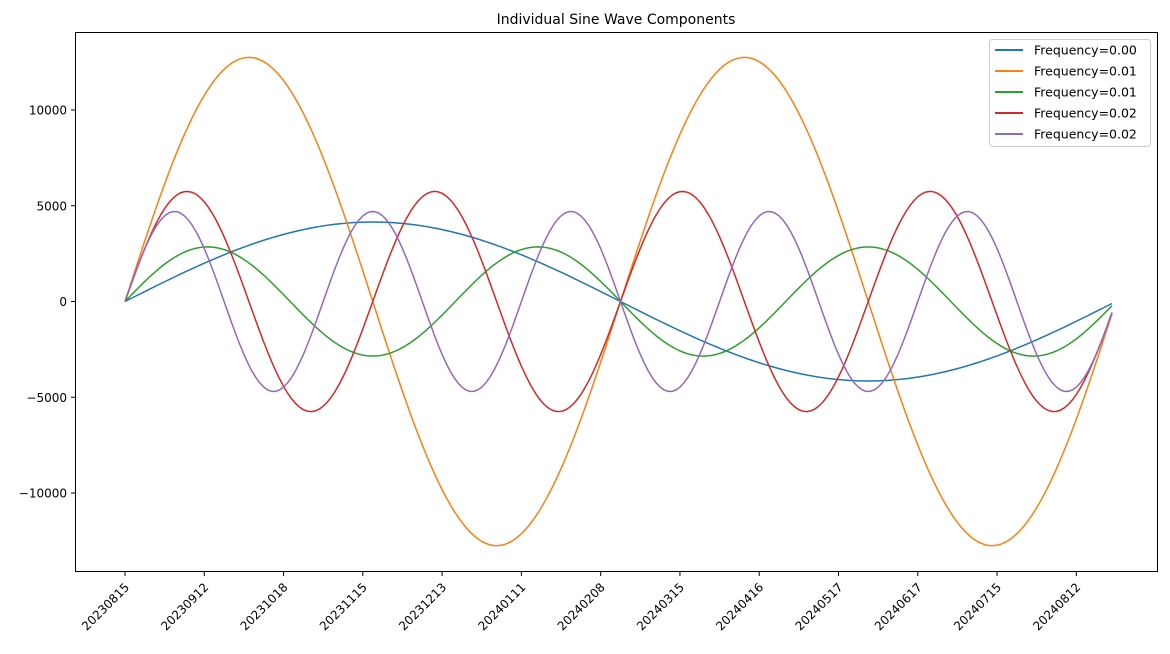  I want to click on y-tick-label: 0, so click(63, 302).